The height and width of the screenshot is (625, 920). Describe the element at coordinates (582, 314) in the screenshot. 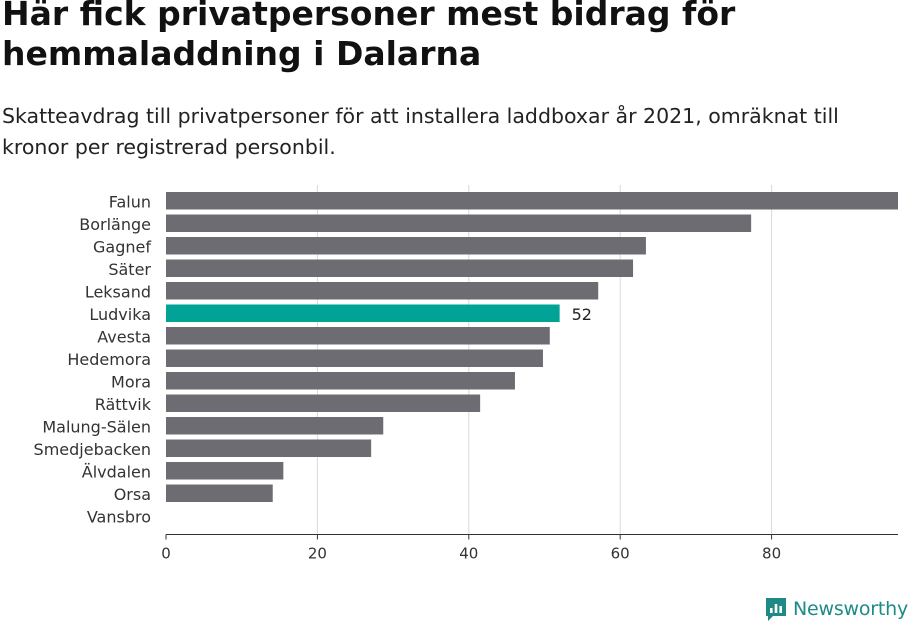

I see `data-label: 52` at that location.